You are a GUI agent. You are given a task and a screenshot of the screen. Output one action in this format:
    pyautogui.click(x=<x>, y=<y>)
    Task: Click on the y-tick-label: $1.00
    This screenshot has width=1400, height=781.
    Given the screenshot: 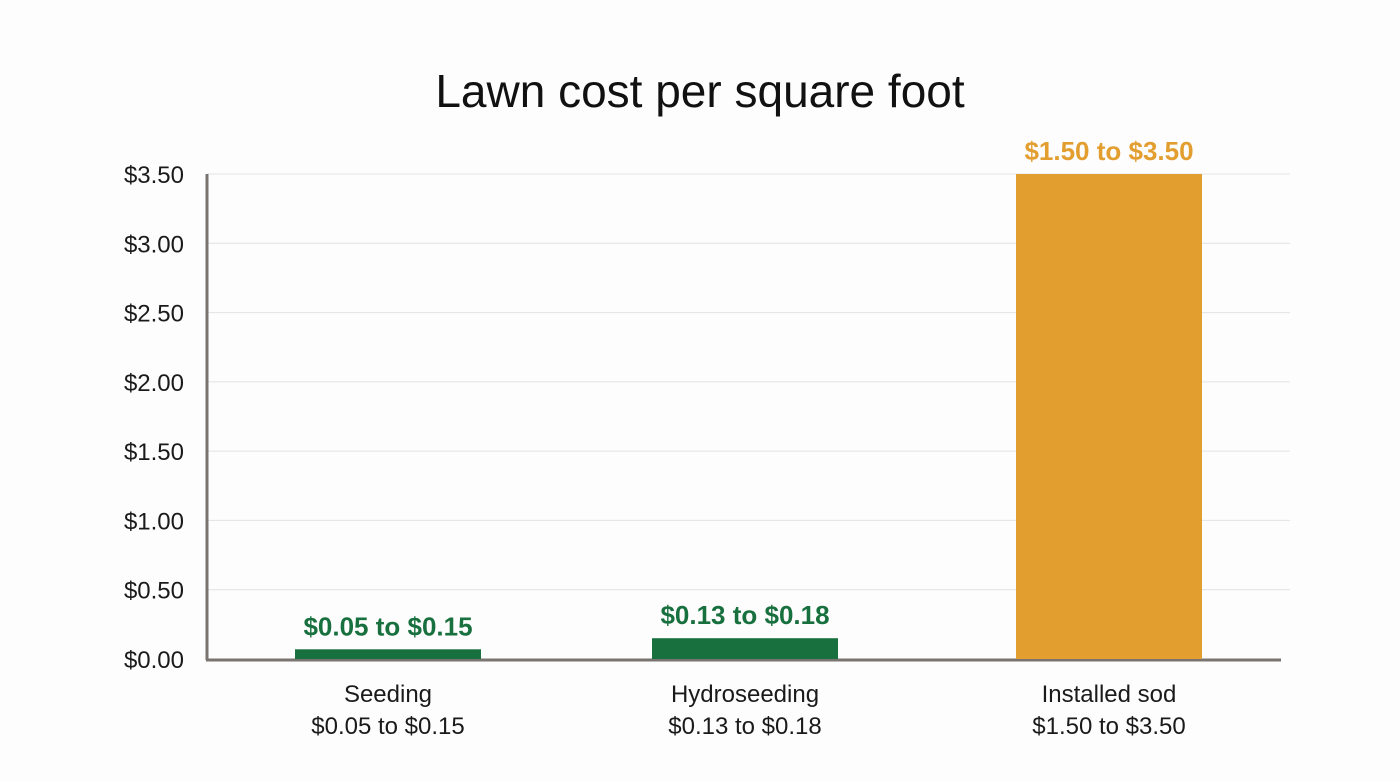 What is the action you would take?
    pyautogui.click(x=154, y=521)
    